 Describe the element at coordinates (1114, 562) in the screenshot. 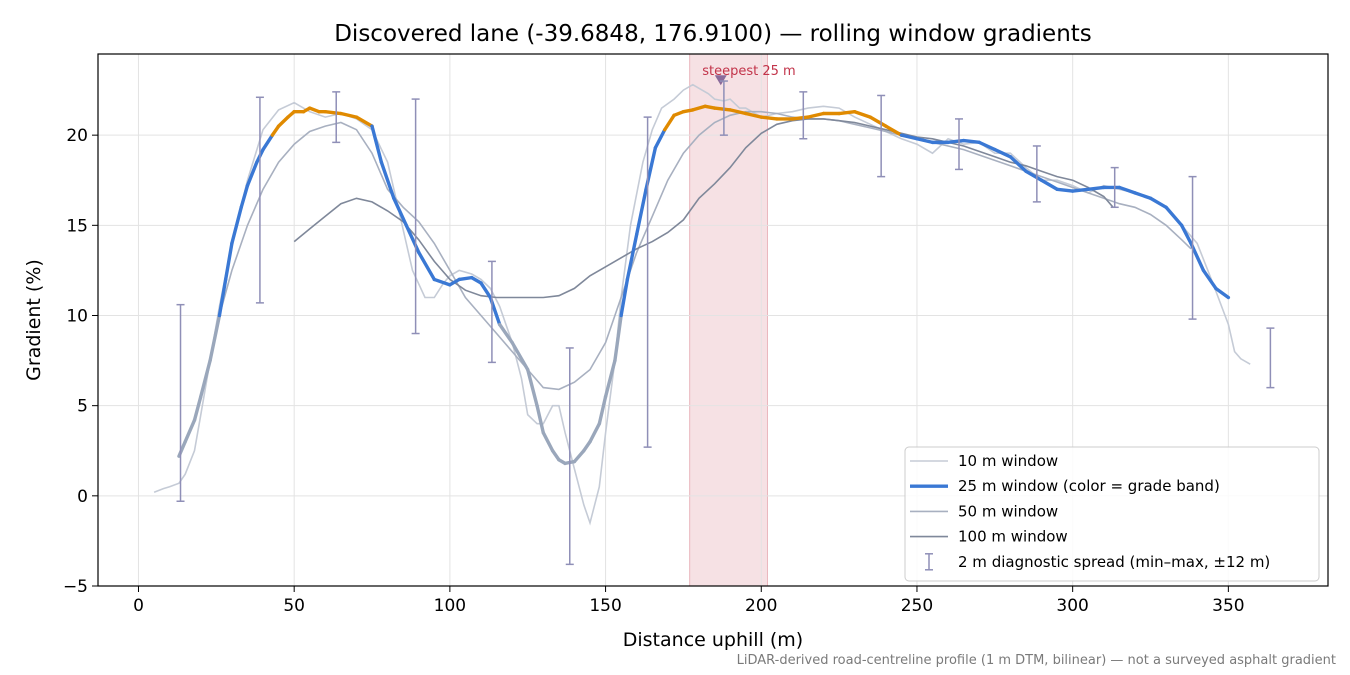

I see `legend-diagnostic-label: 2 m diagnostic spread (min–max, ±12 m)` at that location.